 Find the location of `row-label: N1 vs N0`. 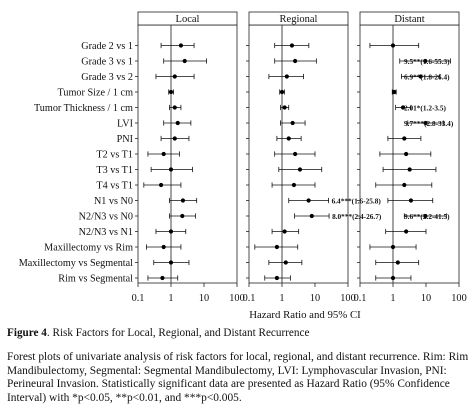

row-label: N1 vs N0 is located at coordinates (113, 201).